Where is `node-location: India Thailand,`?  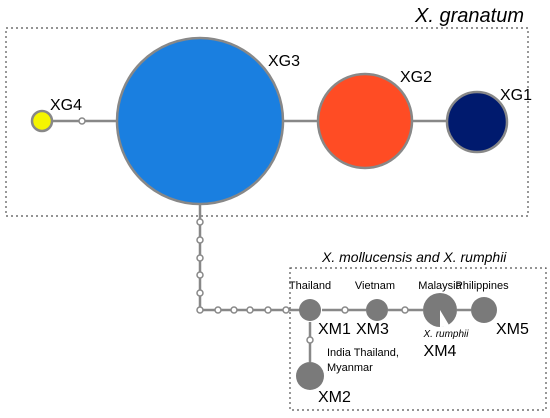
node-location: India Thailand, is located at coordinates (363, 353).